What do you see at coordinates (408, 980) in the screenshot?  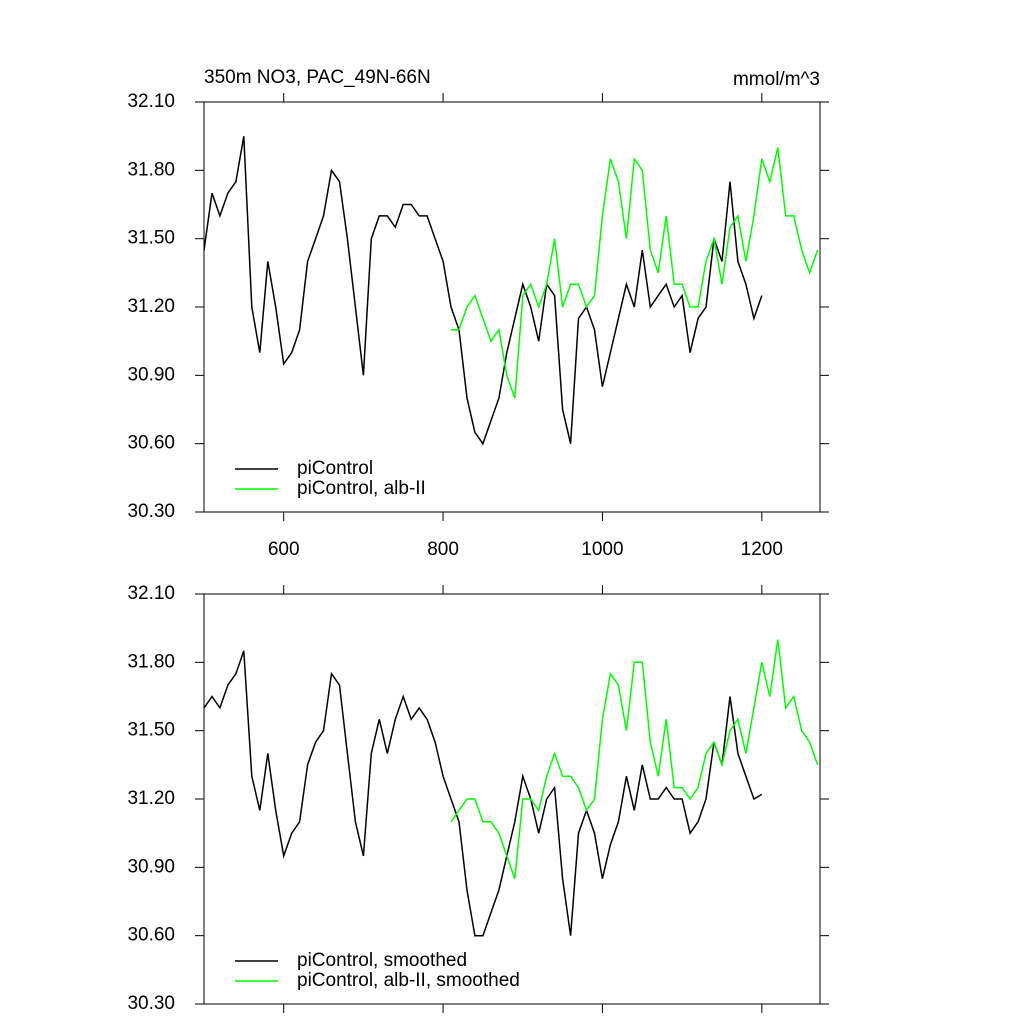 I see `legend-label: piControl, alb-II, smoothed` at bounding box center [408, 980].